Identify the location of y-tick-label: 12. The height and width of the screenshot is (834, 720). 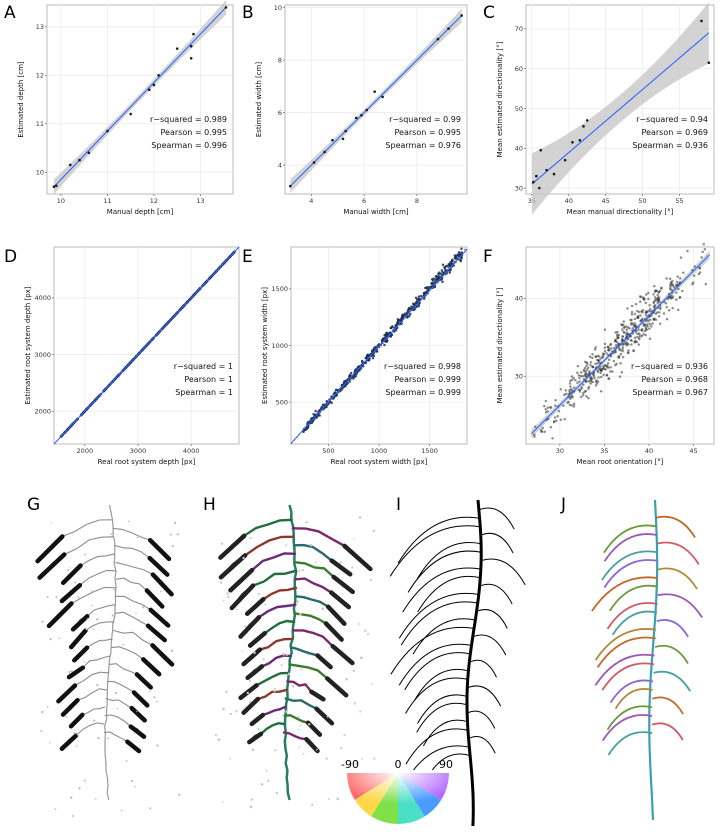
(40, 76).